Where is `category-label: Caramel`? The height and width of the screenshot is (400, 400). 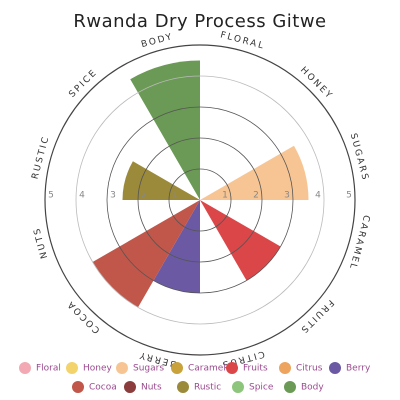
category-label: Caramel is located at coordinates (359, 243).